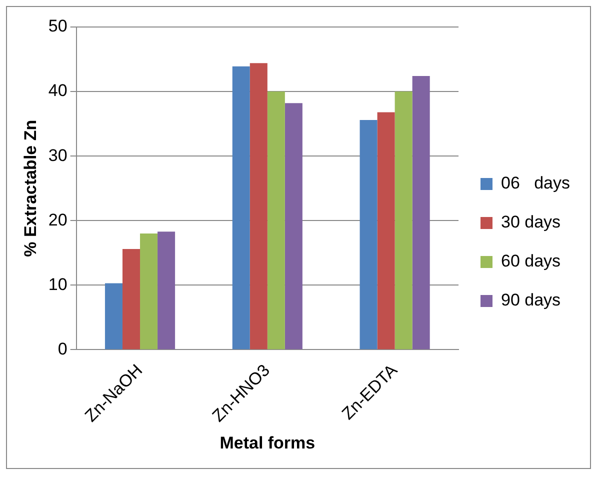 The height and width of the screenshot is (477, 597). What do you see at coordinates (58, 155) in the screenshot?
I see `y-tick-label: 30` at bounding box center [58, 155].